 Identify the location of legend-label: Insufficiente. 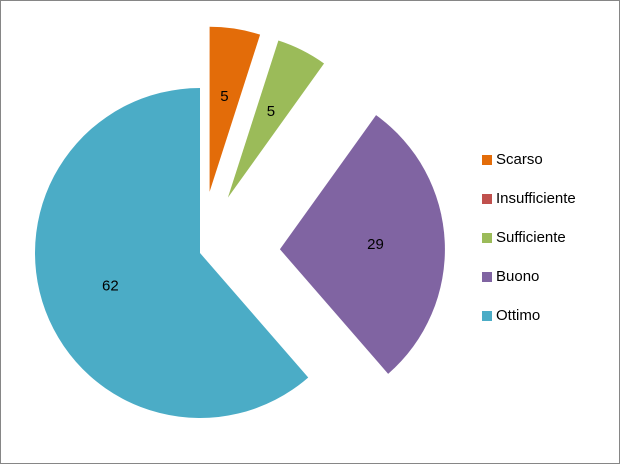
(536, 198).